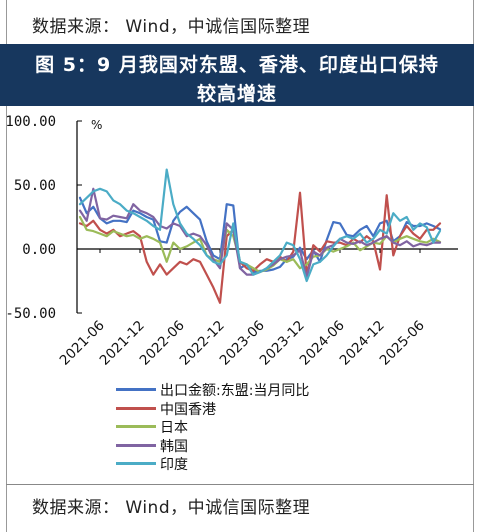  Describe the element at coordinates (188, 409) in the screenshot. I see `legend-label: 中国香港` at that location.